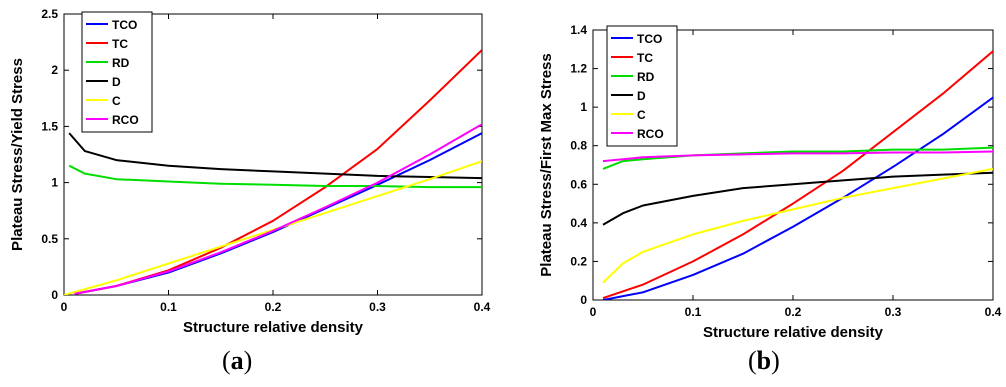 The image size is (1006, 387). What do you see at coordinates (578, 30) in the screenshot?
I see `y-tick-label: 1.4` at bounding box center [578, 30].